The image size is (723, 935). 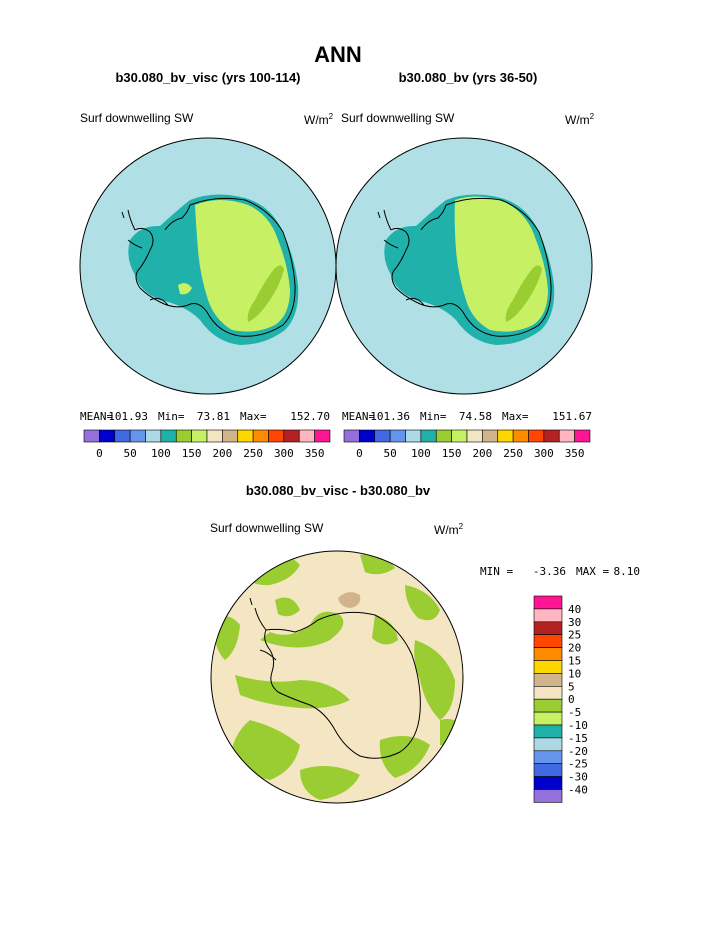 What do you see at coordinates (468, 77) in the screenshot?
I see `panel-b-case-title: b30.080_bv (yrs 36-50)` at bounding box center [468, 77].